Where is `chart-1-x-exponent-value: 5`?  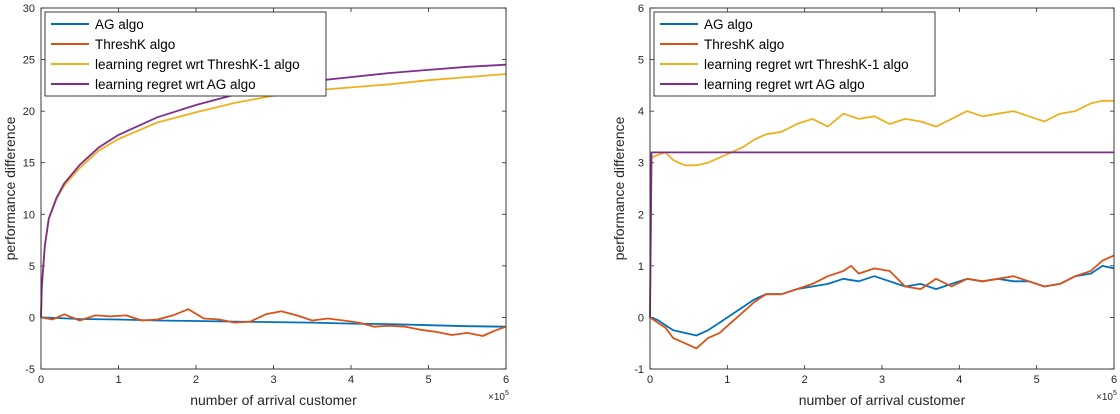
chart-1-x-exponent-value: 5 is located at coordinates (507, 393).